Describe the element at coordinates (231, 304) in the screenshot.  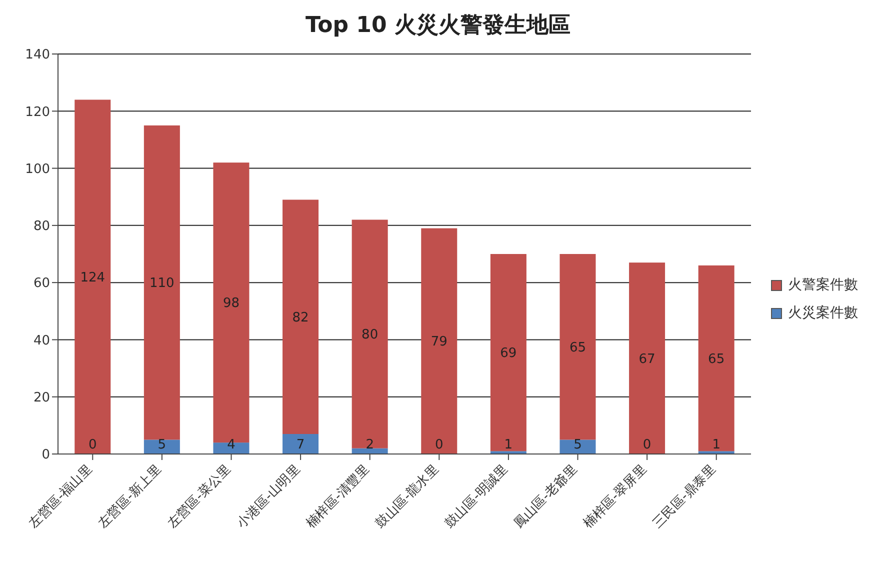
I see `data-label: 98` at that location.